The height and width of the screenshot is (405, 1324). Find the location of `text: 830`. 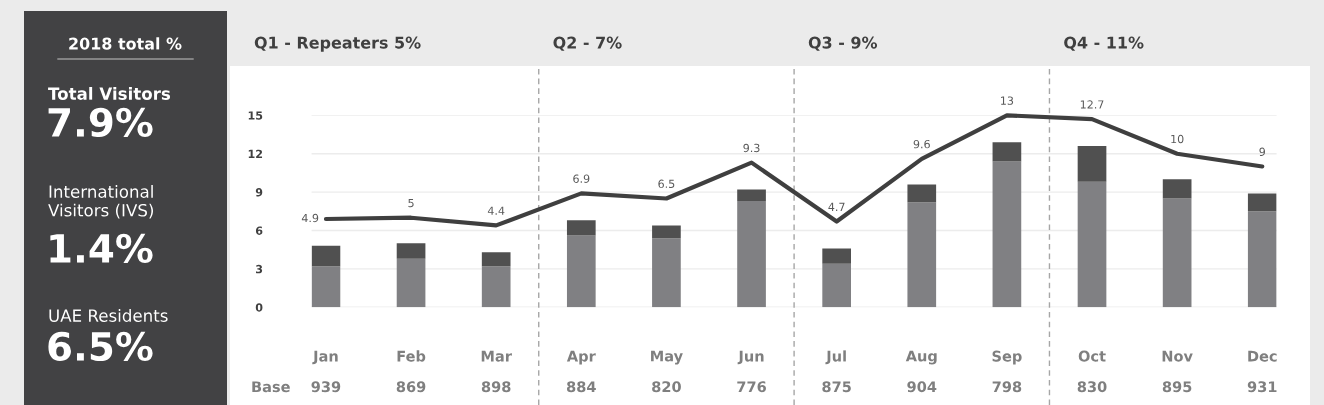

text: 830 is located at coordinates (1092, 387).